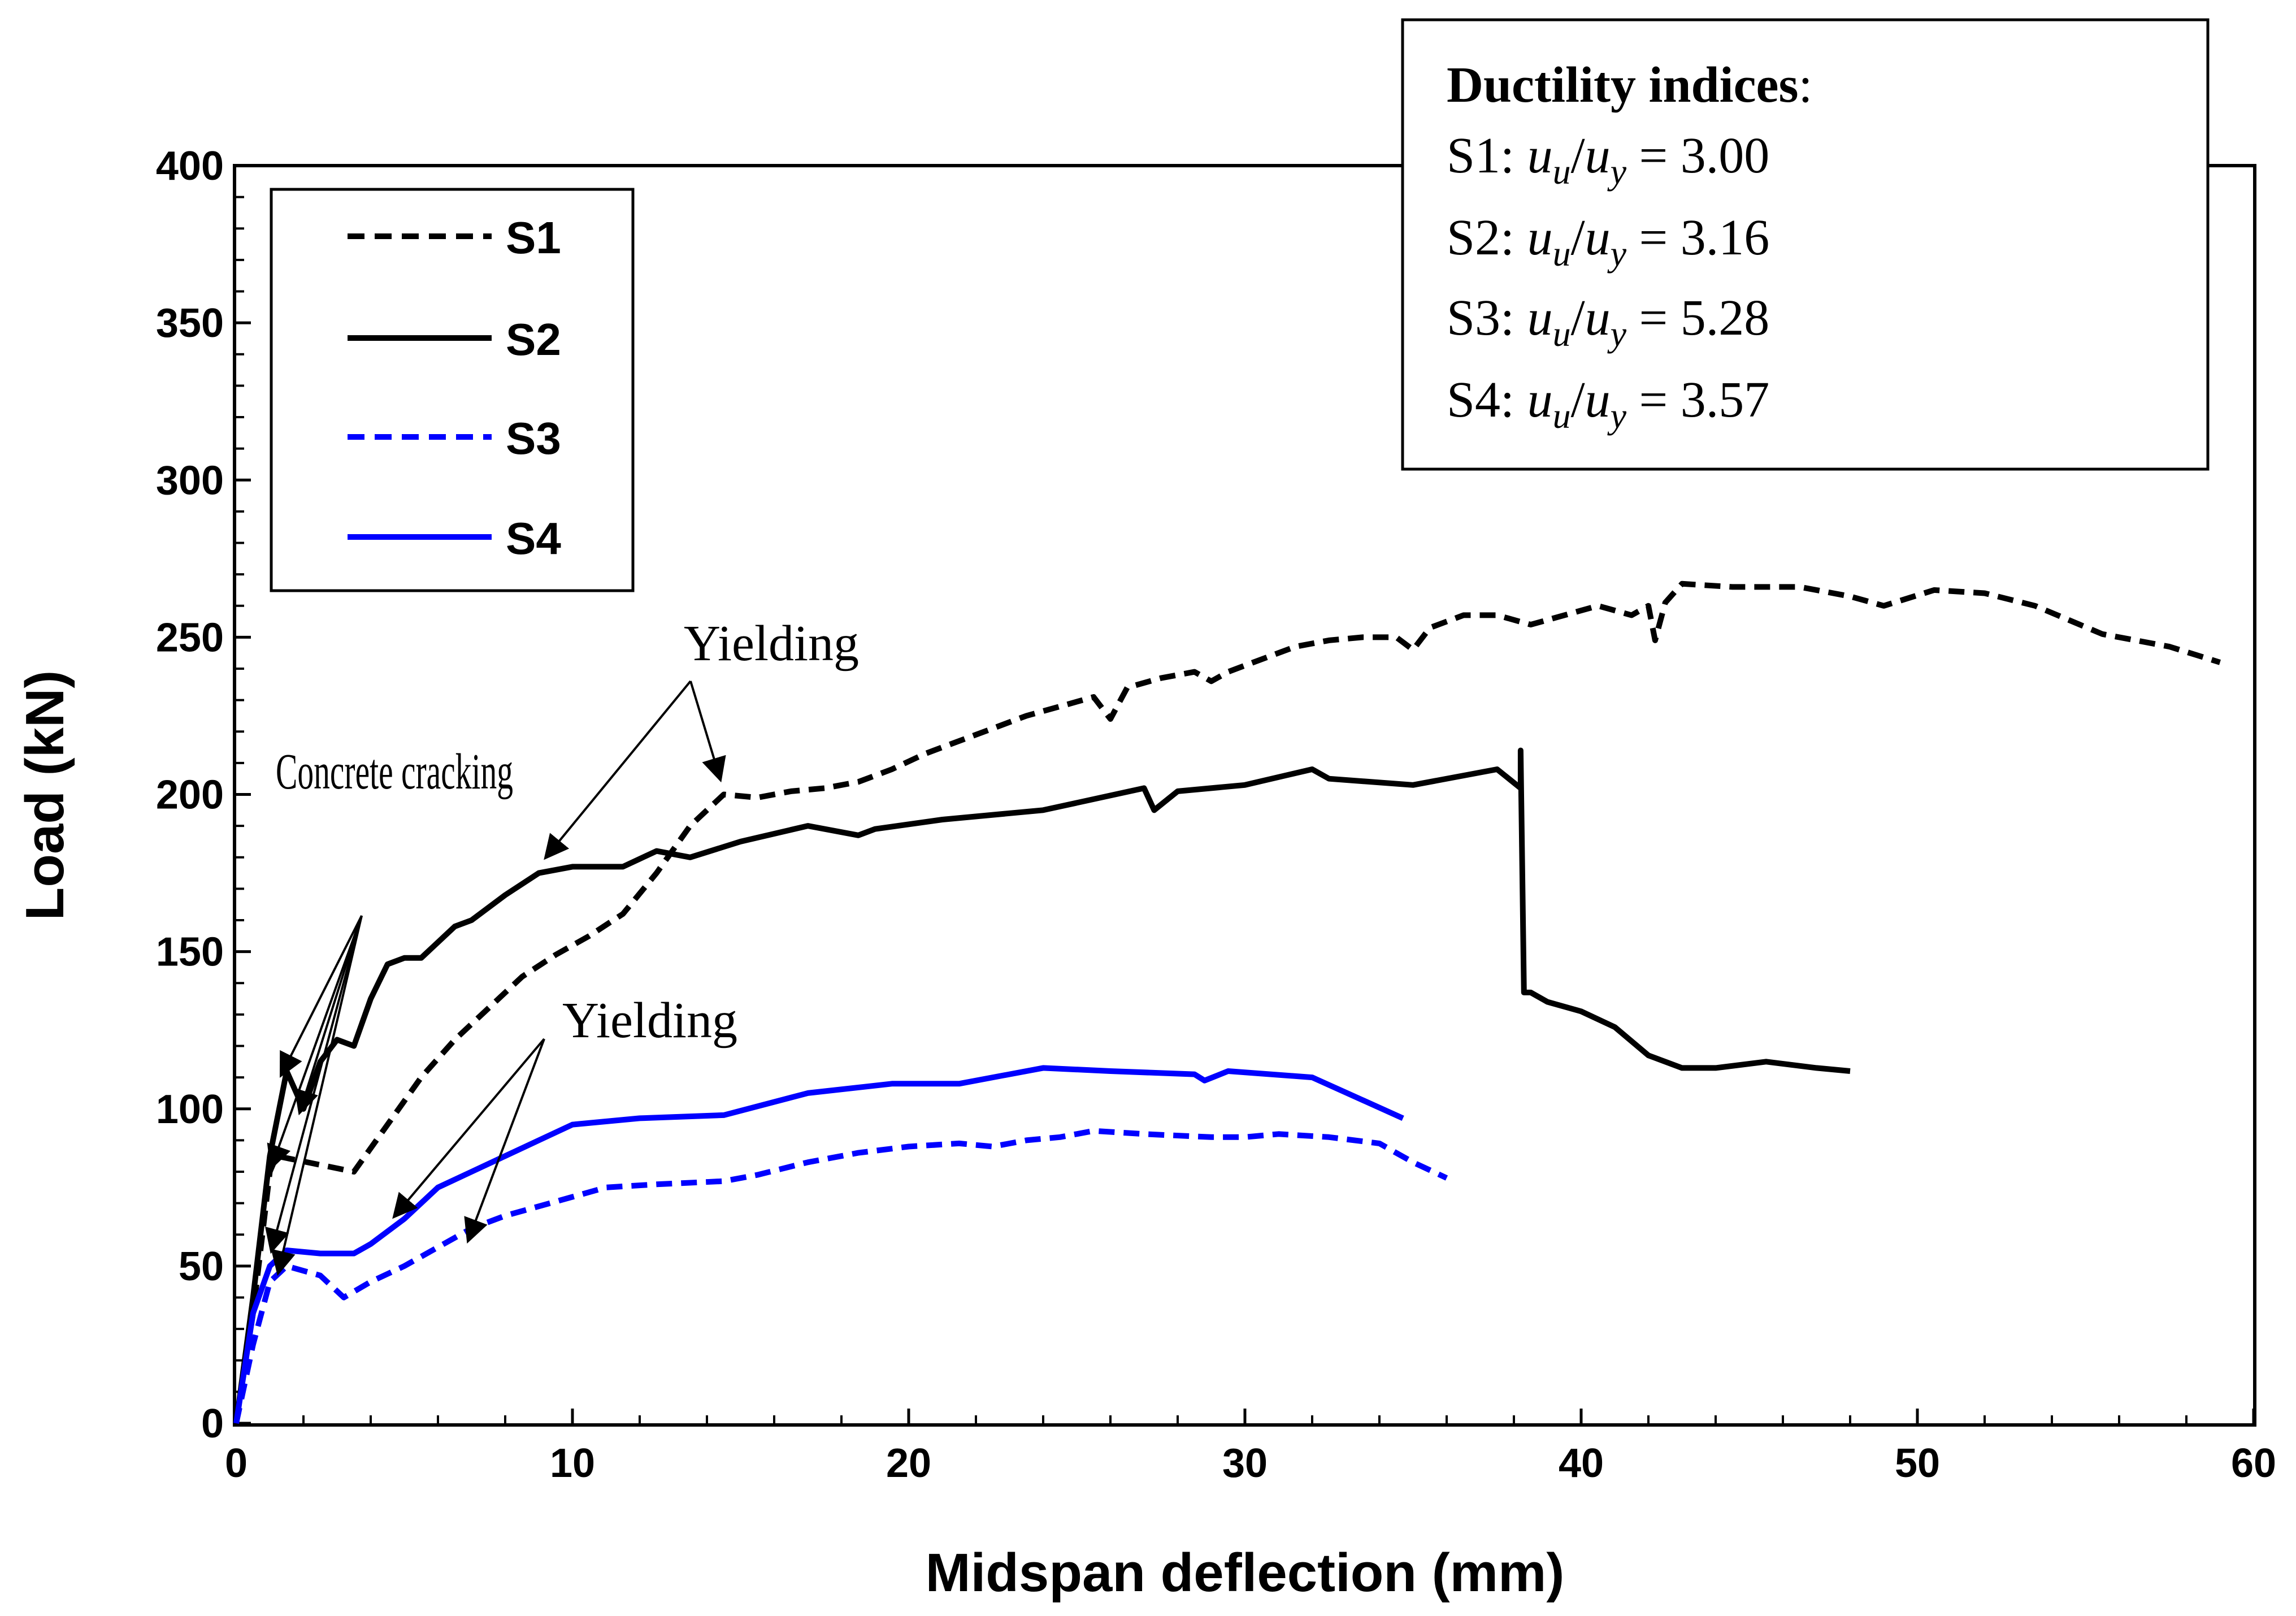  What do you see at coordinates (495, 978) in the screenshot?
I see `annotation-arrows` at bounding box center [495, 978].